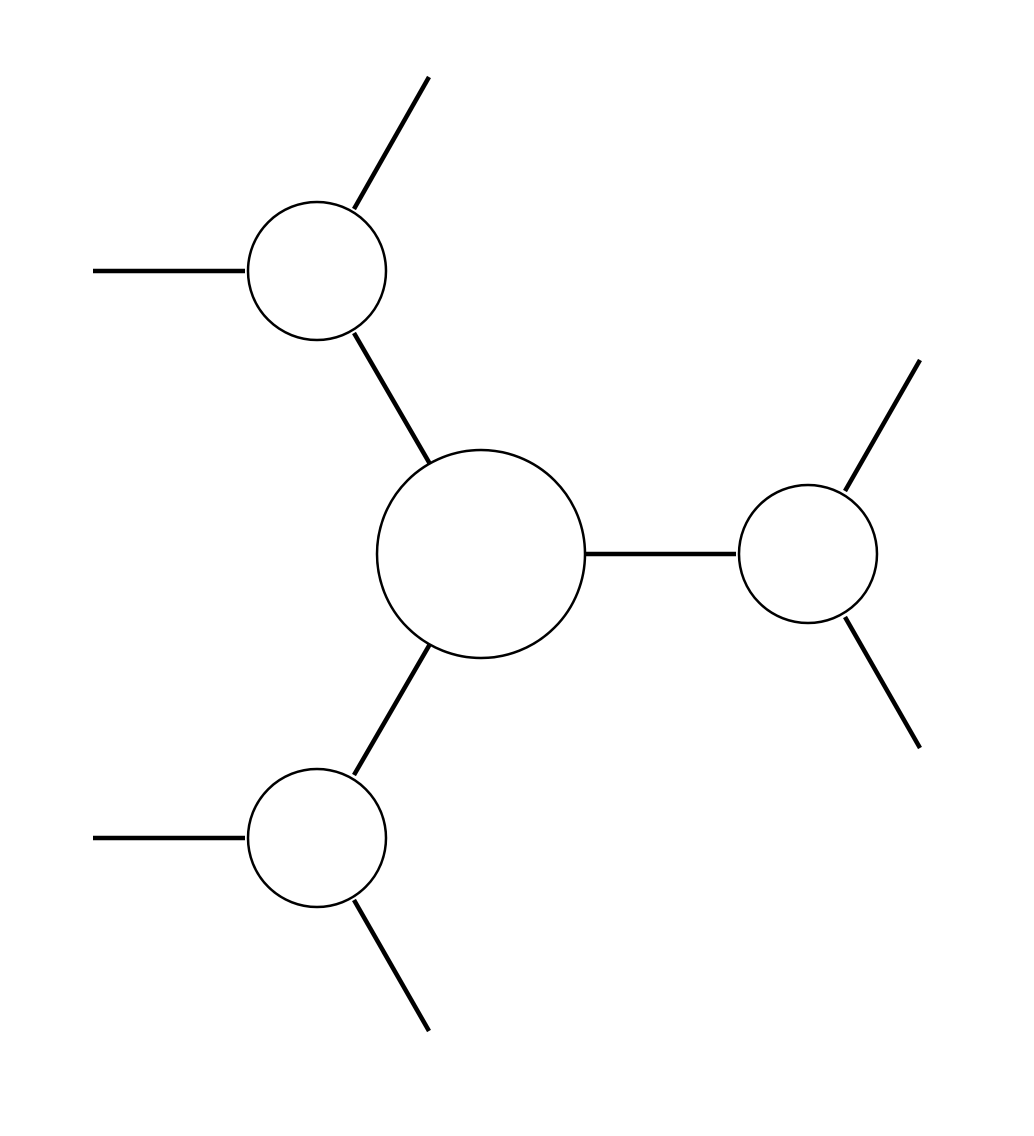 Image resolution: width=1034 pixels, height=1136 pixels. I want to click on edge-lower-left-down, so click(391, 965).